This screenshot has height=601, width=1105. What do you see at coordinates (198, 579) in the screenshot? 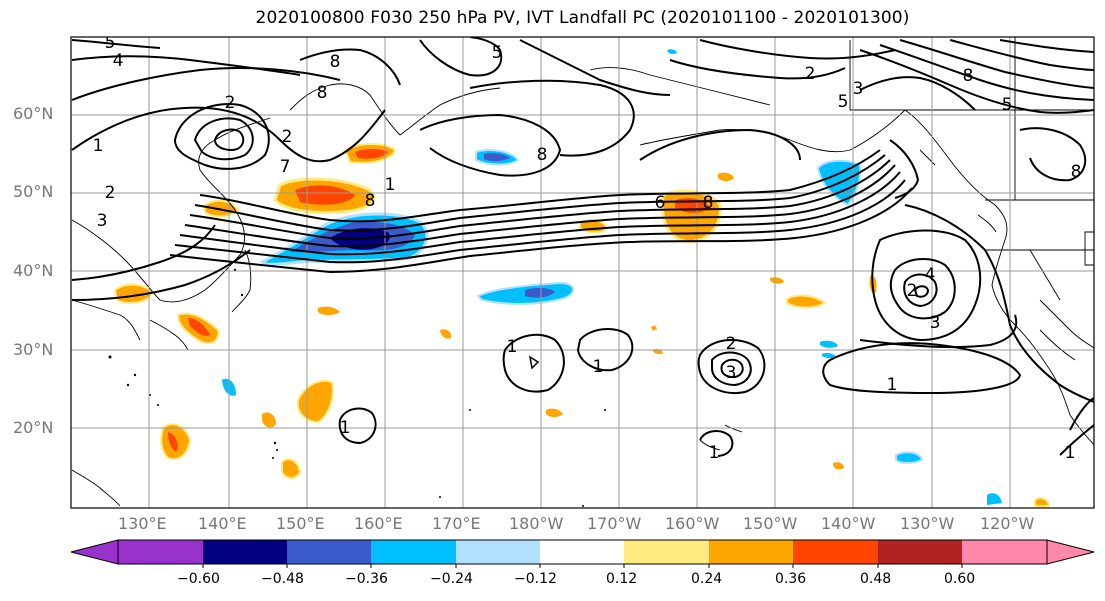
I see `colorbar-tick-label: −0.60` at bounding box center [198, 579].